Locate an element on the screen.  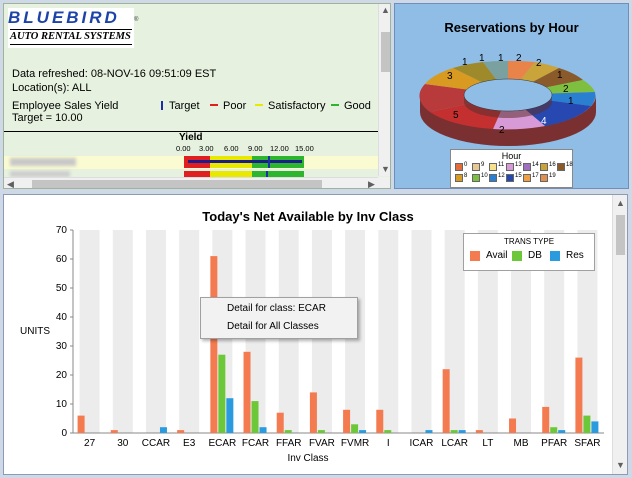
x-tick-label: LCAR is located at coordinates (454, 443).